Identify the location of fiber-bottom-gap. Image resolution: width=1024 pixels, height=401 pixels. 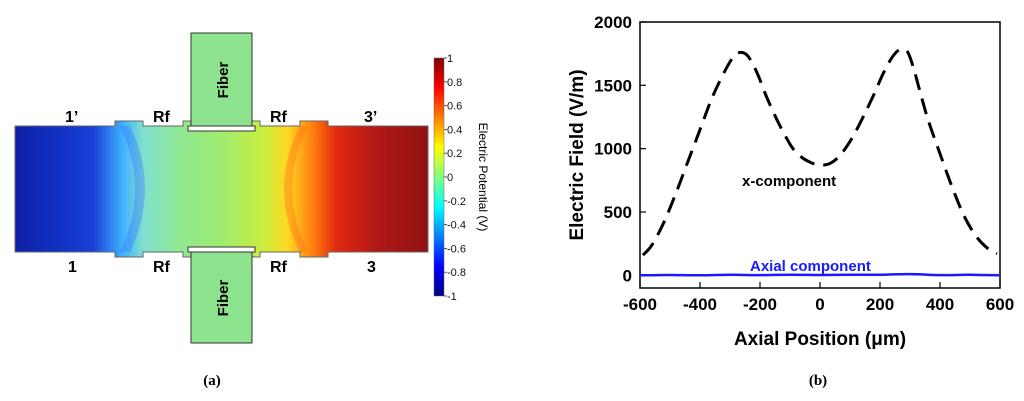
(221, 249).